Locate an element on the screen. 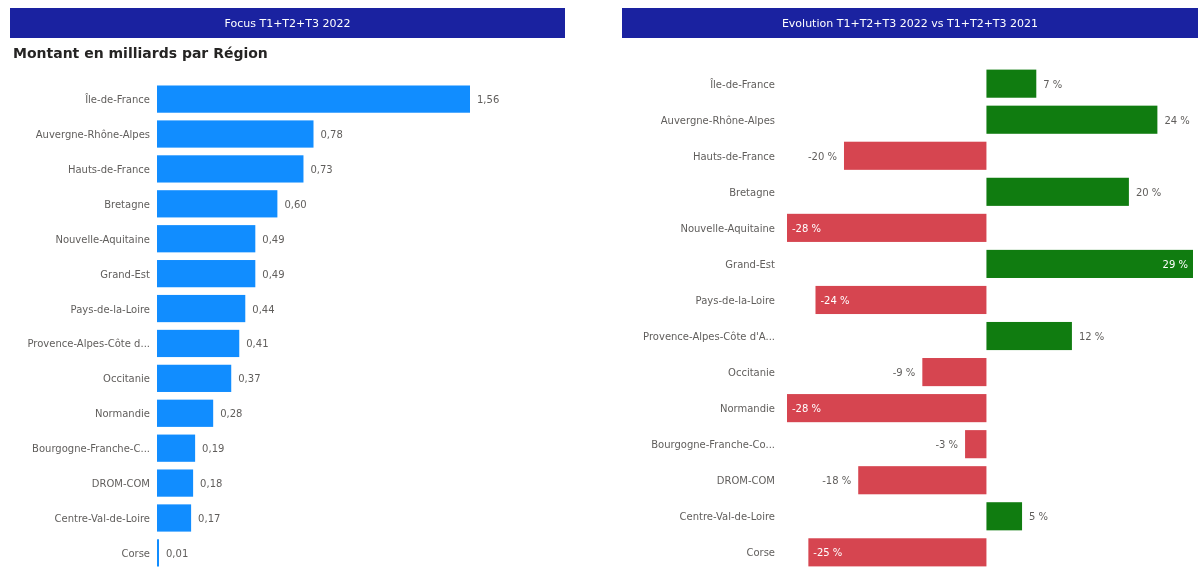  data-label: -20 % is located at coordinates (822, 156).